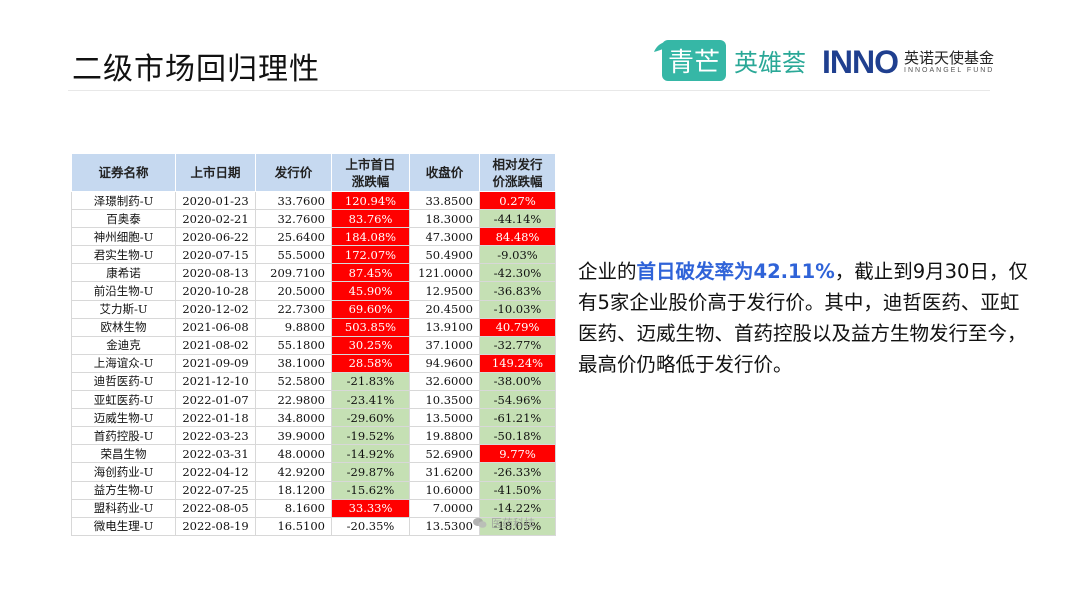 The height and width of the screenshot is (602, 1080). What do you see at coordinates (370, 200) in the screenshot?
I see `cell-first-day-change: 120.94%` at bounding box center [370, 200].